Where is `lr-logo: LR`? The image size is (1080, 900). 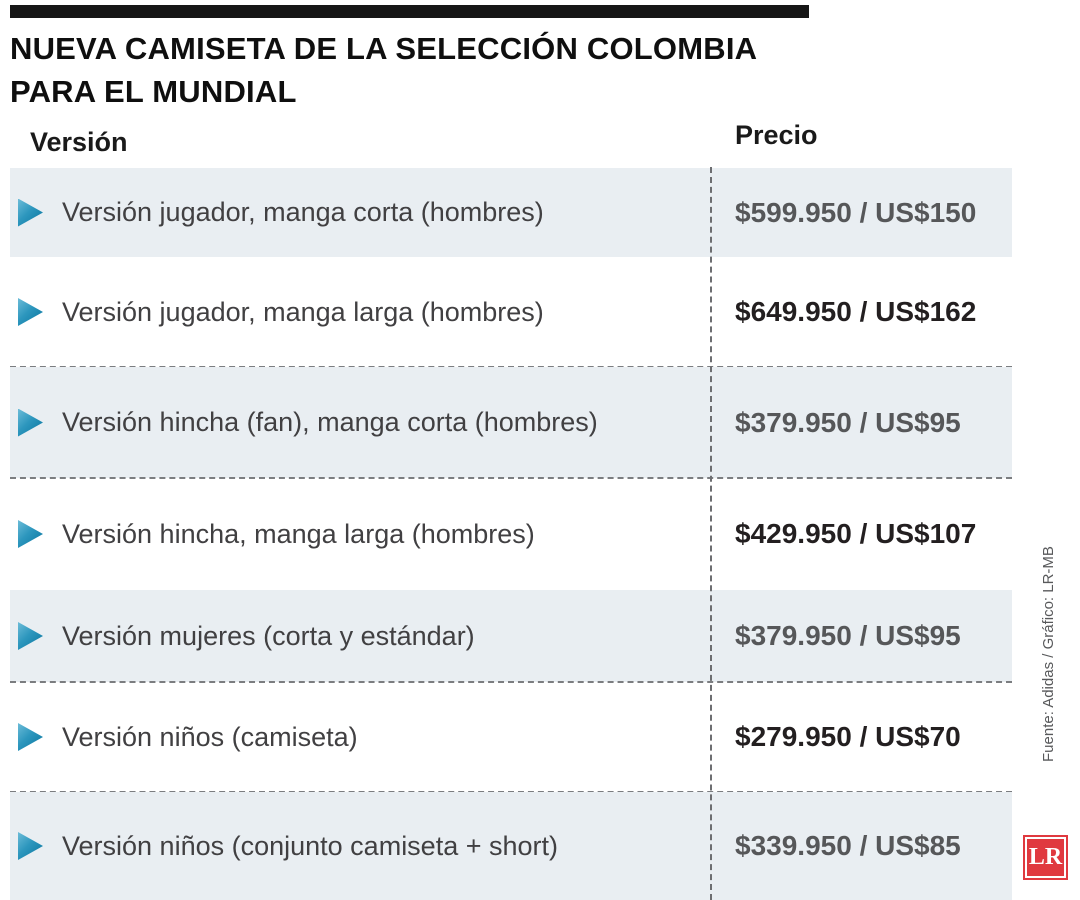
lr-logo: LR is located at coordinates (1045, 857).